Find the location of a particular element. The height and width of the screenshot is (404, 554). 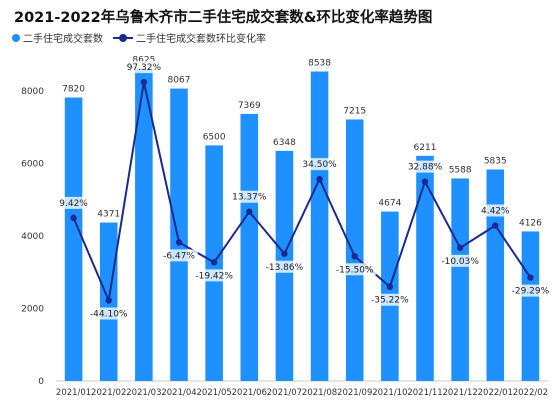

bar-value-label: 4371 is located at coordinates (108, 215).